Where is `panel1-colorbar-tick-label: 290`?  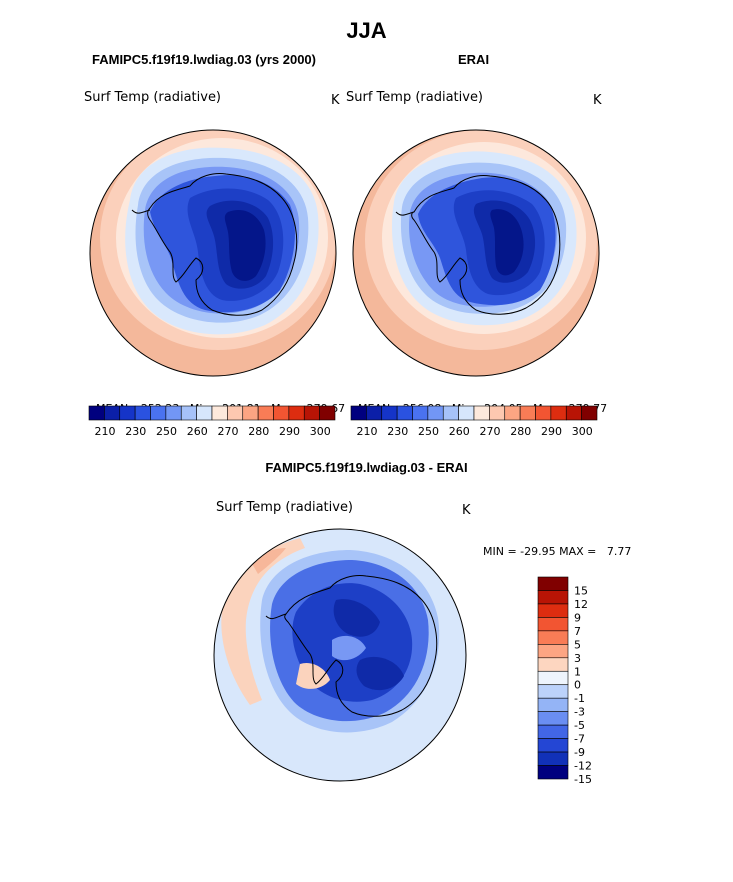
panel1-colorbar-tick-label: 290 is located at coordinates (289, 431).